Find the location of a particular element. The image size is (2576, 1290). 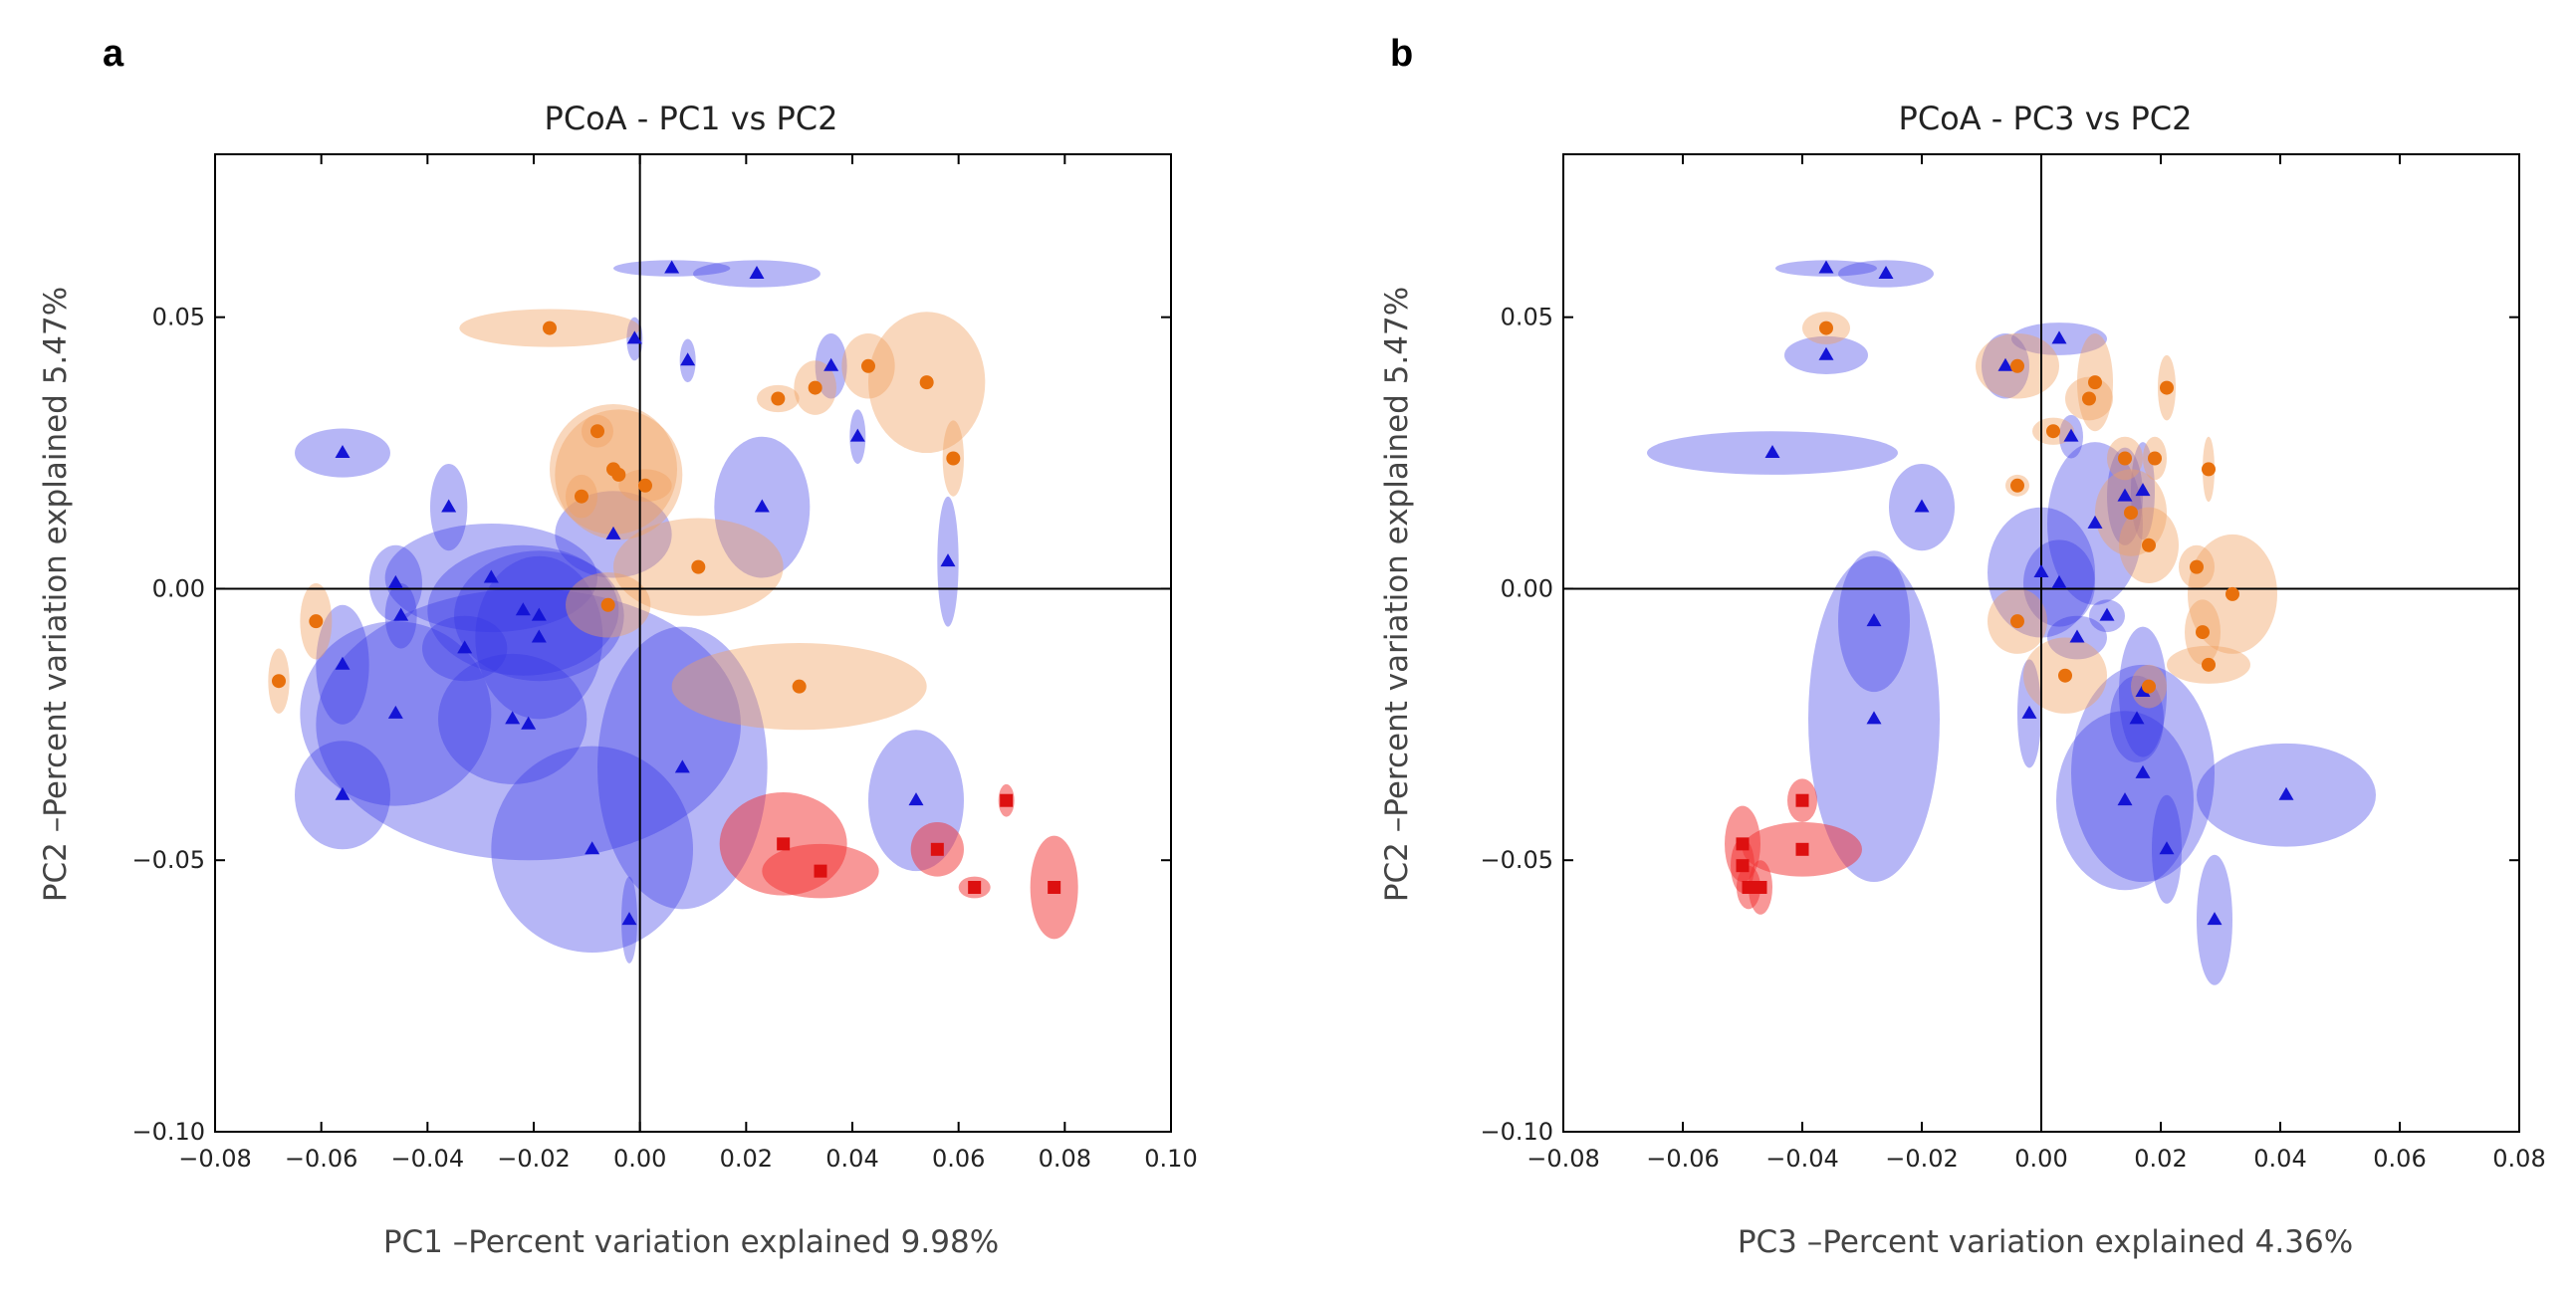

y-axis-label-a: PC2 –Percent variation explained 5.47% is located at coordinates (56, 595).